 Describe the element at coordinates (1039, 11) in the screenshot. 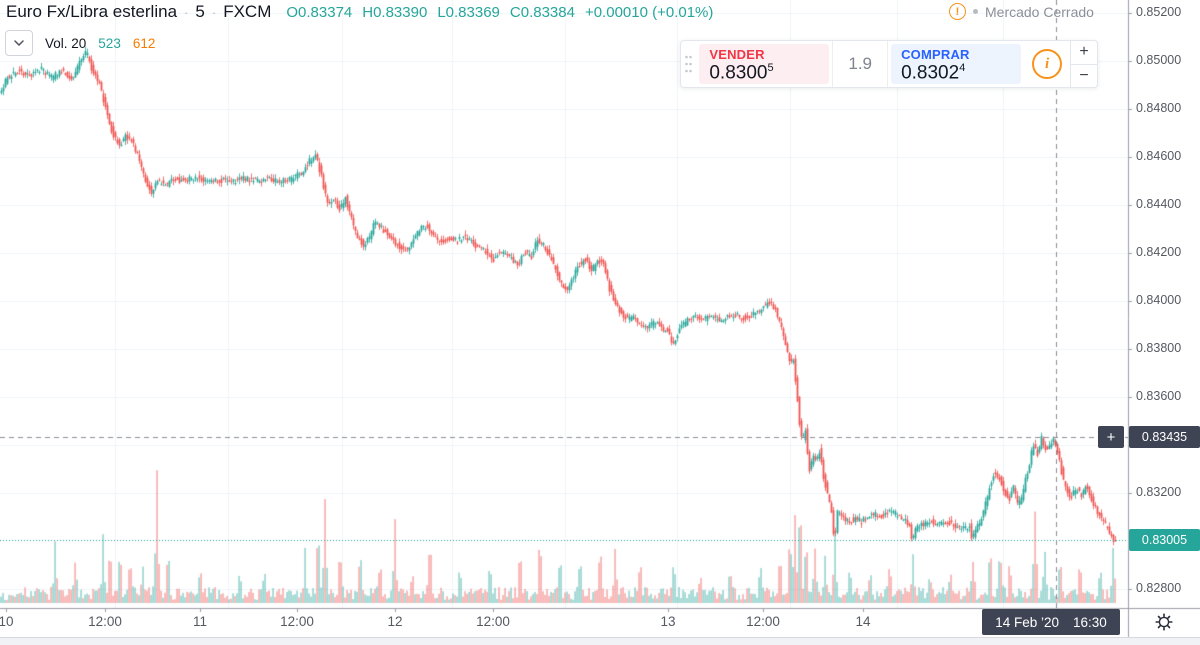

I see `market-status-text: Mercado Cerrado` at that location.